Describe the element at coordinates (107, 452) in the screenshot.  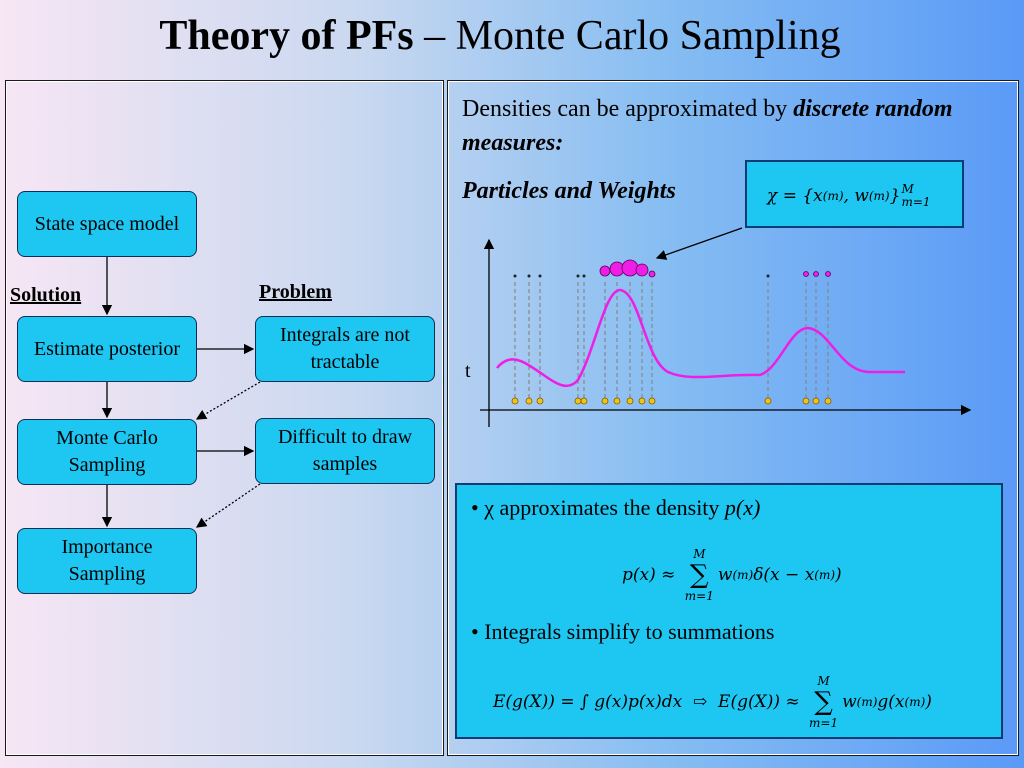
I see `node: Monte Carlo Sampling` at that location.